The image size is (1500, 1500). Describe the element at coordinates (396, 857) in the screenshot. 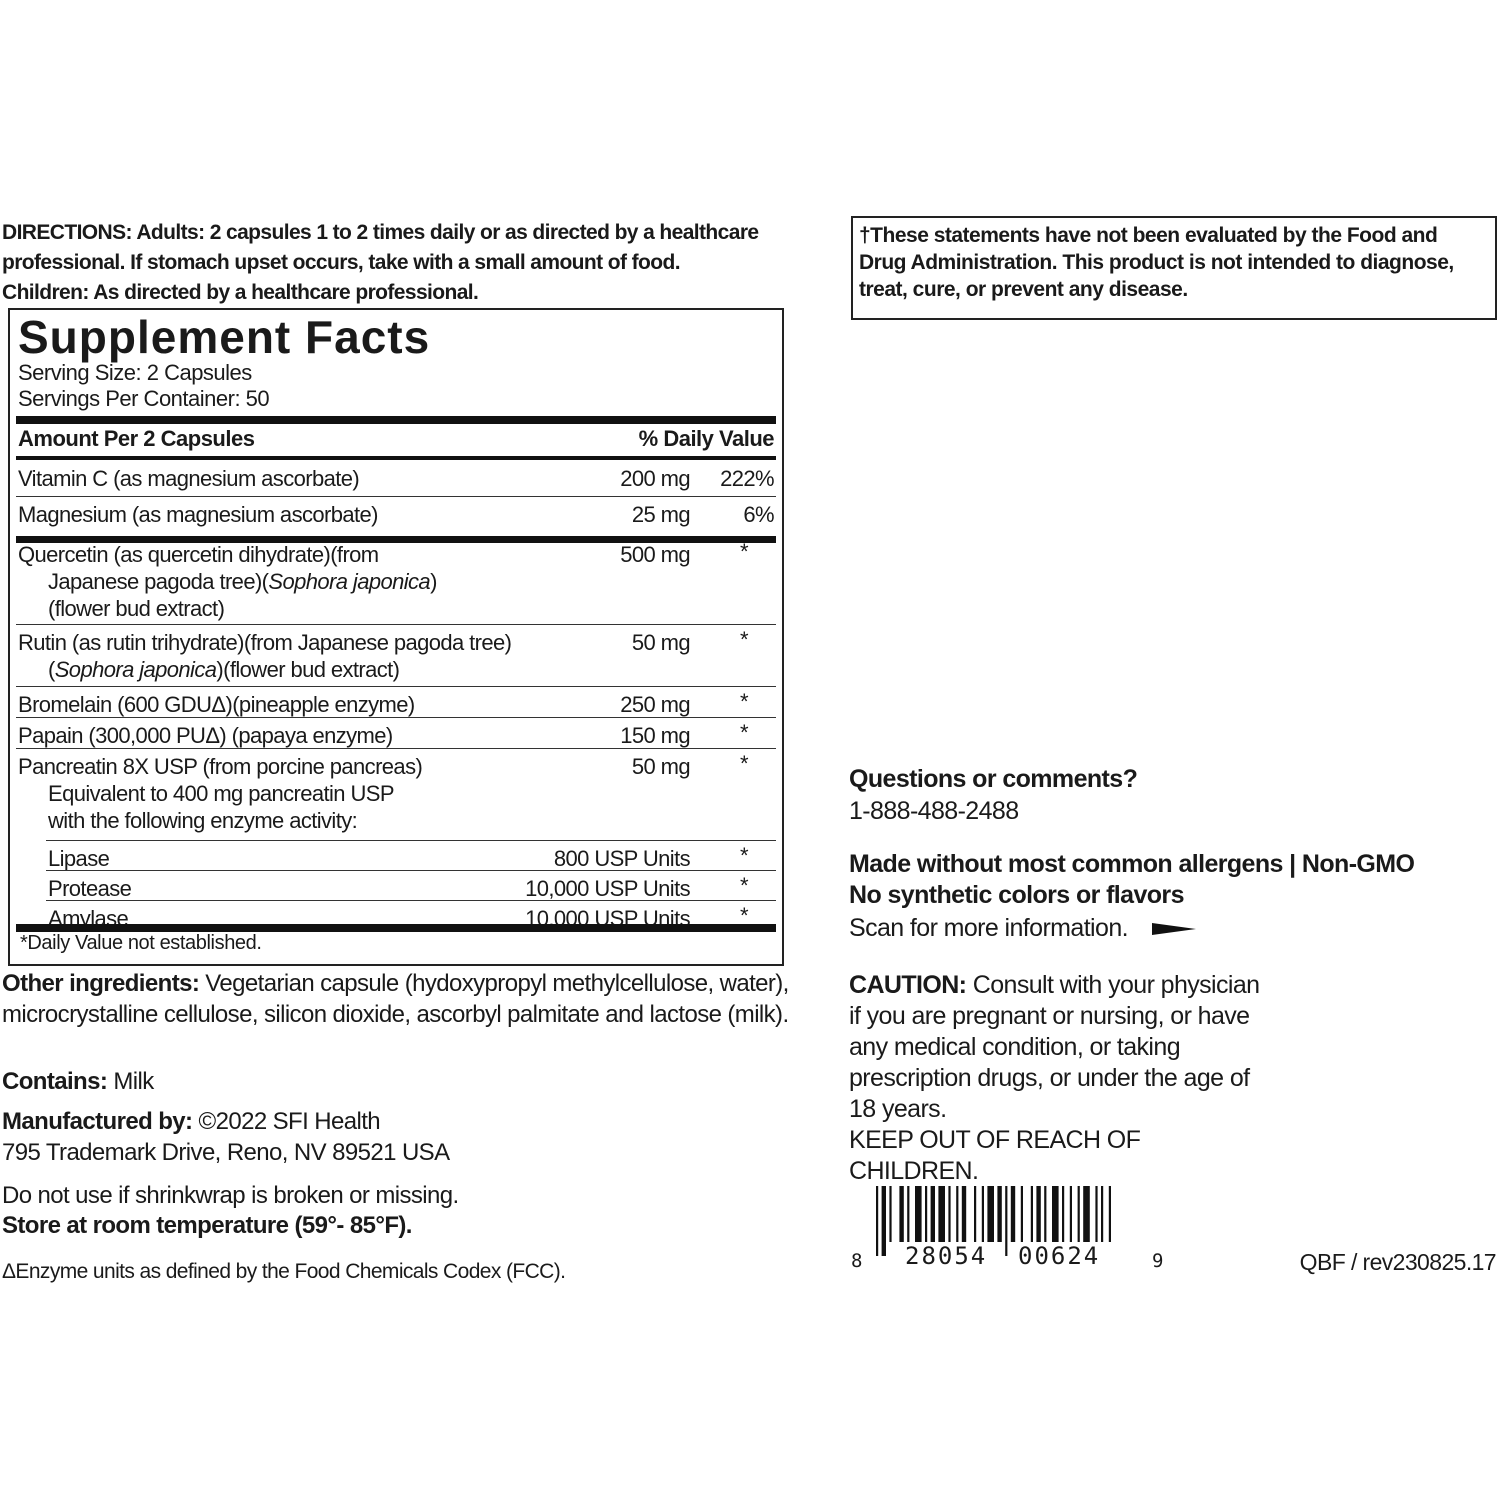

I see `nutrient-row: Lipase 800 USP Units *` at that location.